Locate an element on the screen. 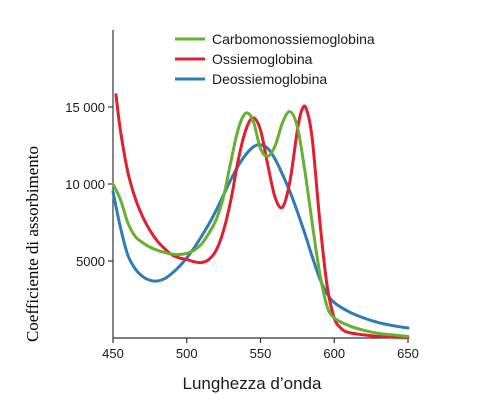  x-tick-label: 500 is located at coordinates (187, 353).